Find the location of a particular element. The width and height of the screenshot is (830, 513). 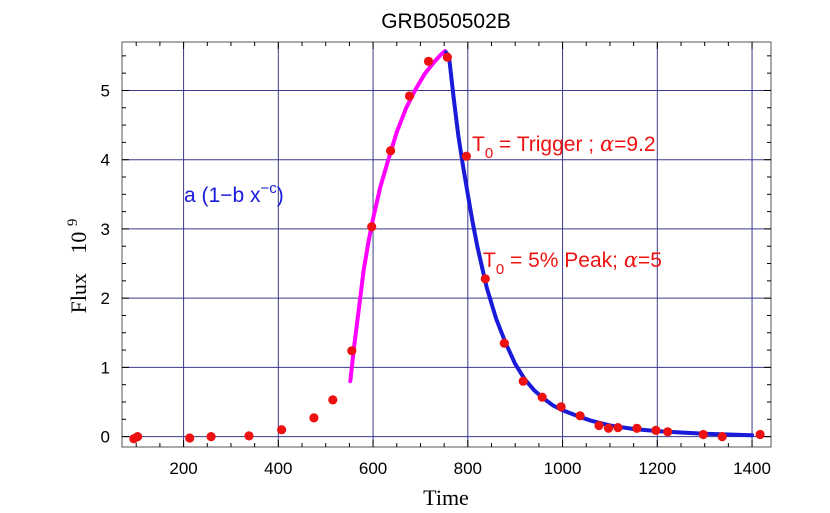

x-tick-label-1400: 1400 is located at coordinates (752, 468).